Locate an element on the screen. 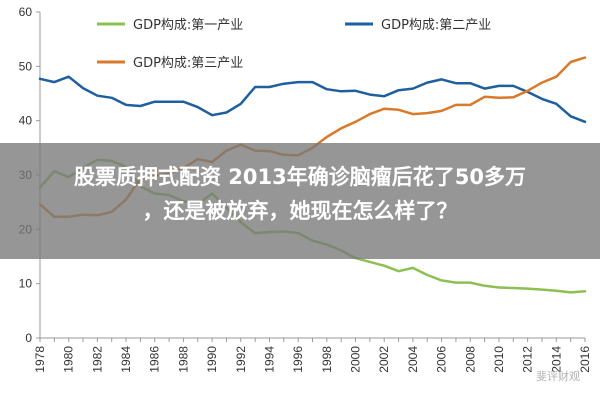 The width and height of the screenshot is (600, 400). y-tick-label: 40 is located at coordinates (26, 121).